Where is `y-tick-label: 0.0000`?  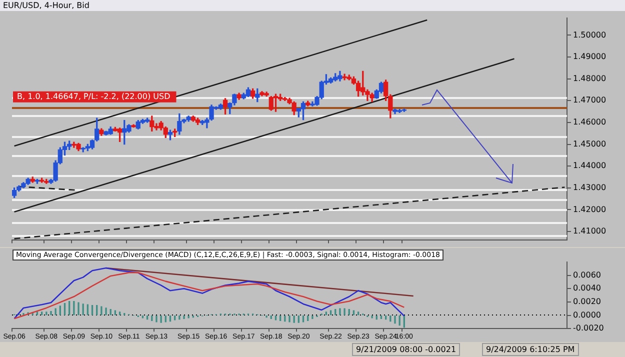 y-tick-label: 0.0000 is located at coordinates (587, 315).